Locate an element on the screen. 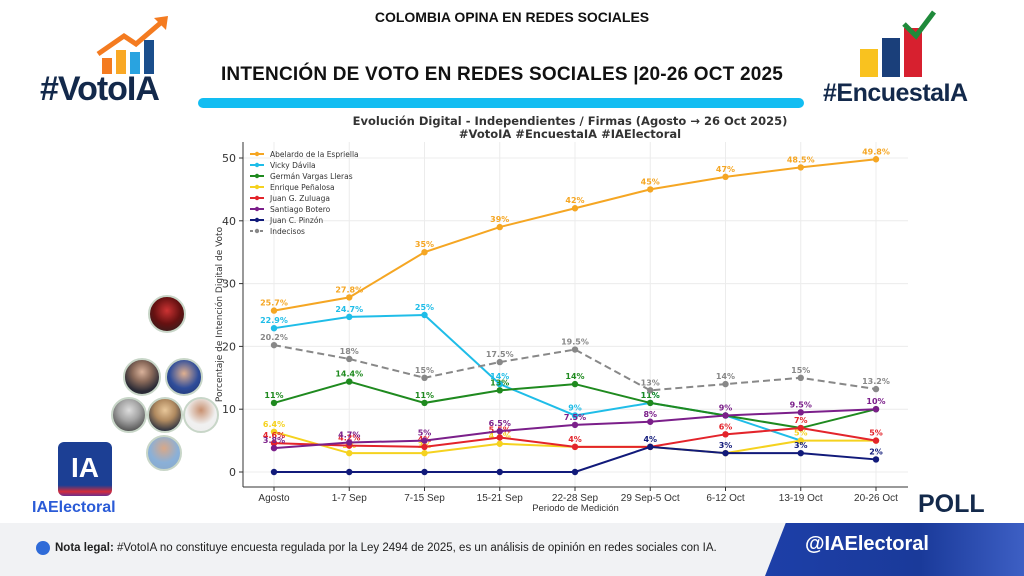 The height and width of the screenshot is (576, 1024). data-label: 7% is located at coordinates (801, 420).